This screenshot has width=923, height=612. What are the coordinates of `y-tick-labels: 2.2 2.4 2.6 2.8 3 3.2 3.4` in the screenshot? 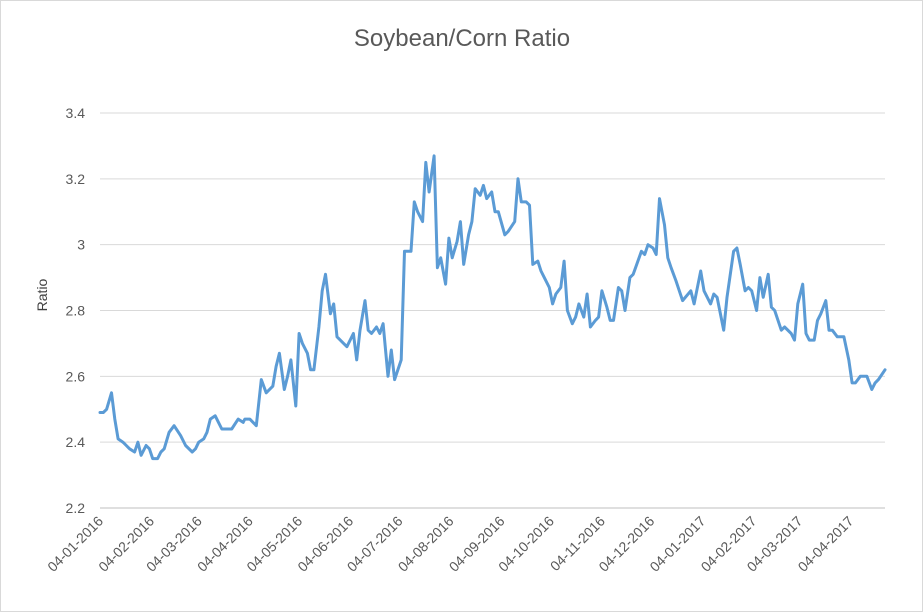 It's located at (76, 310).